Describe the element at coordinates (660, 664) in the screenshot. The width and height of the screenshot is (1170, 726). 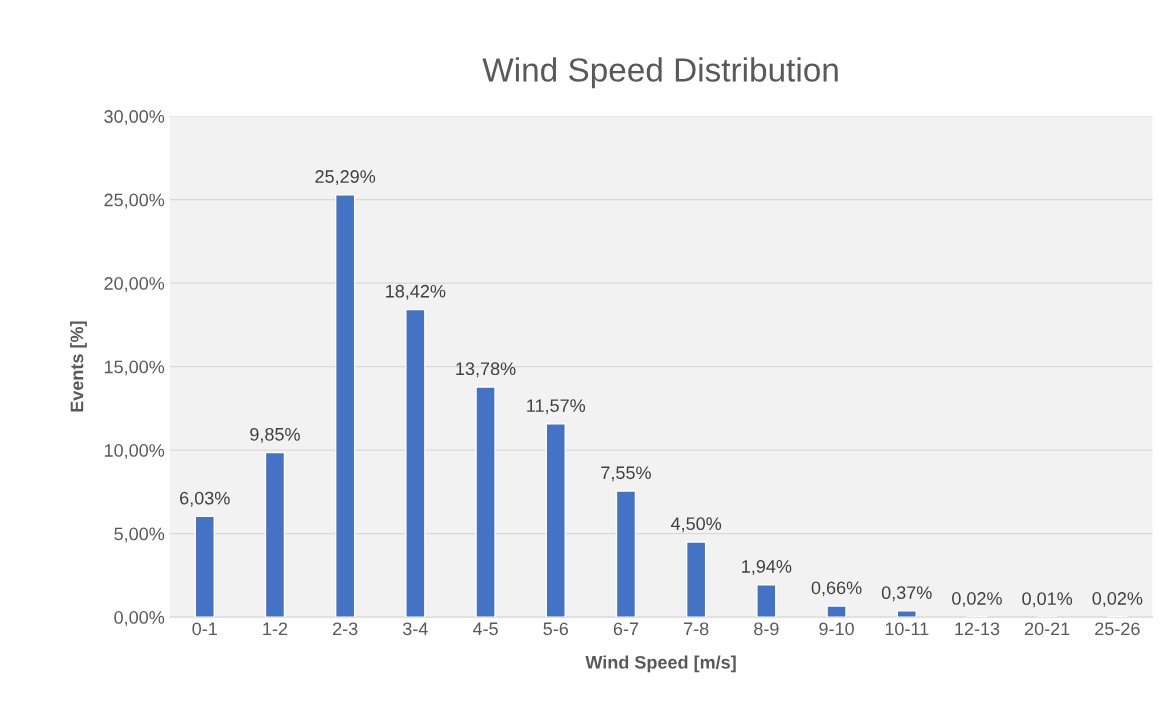
I see `x-axis-title: Wind Speed [m/s]` at that location.